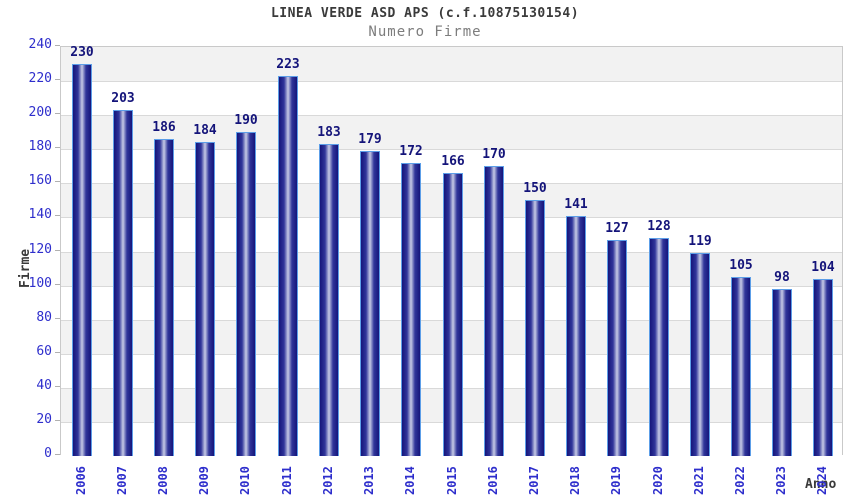 The image size is (850, 500). Describe the element at coordinates (40, 214) in the screenshot. I see `y-tick-label: 140` at that location.